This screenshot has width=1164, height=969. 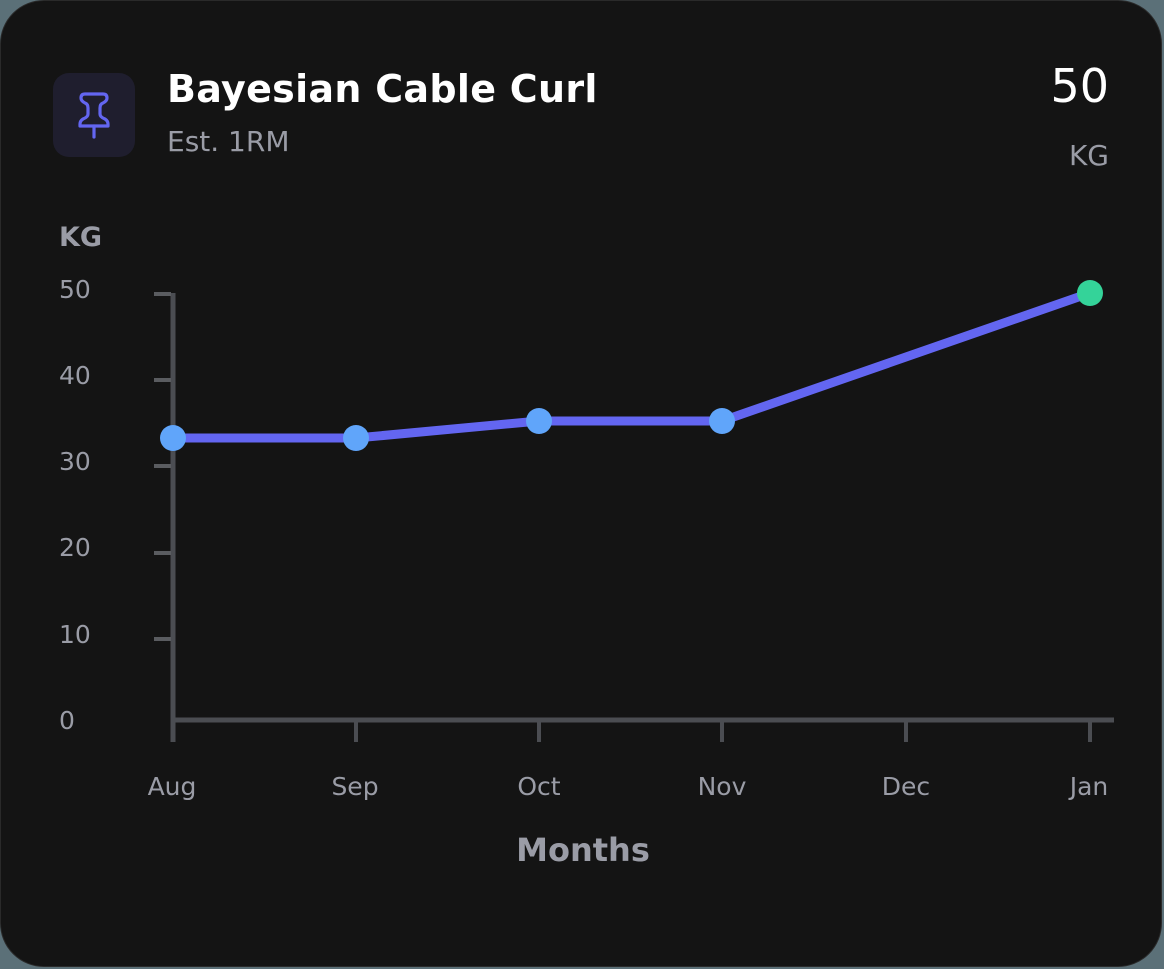 I want to click on x-axis-title: Months, so click(x=583, y=850).